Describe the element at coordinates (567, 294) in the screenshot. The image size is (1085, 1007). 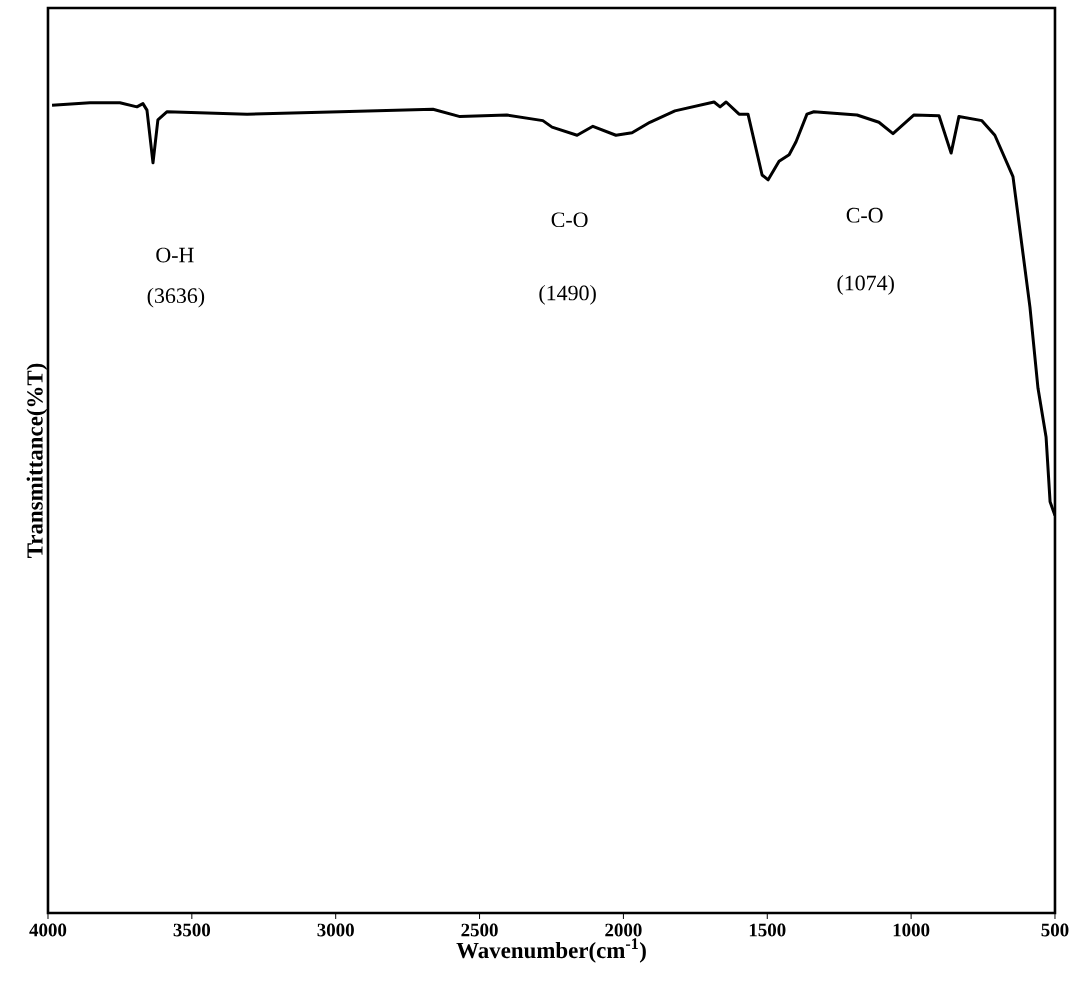
I see `annotation: (1490)` at that location.